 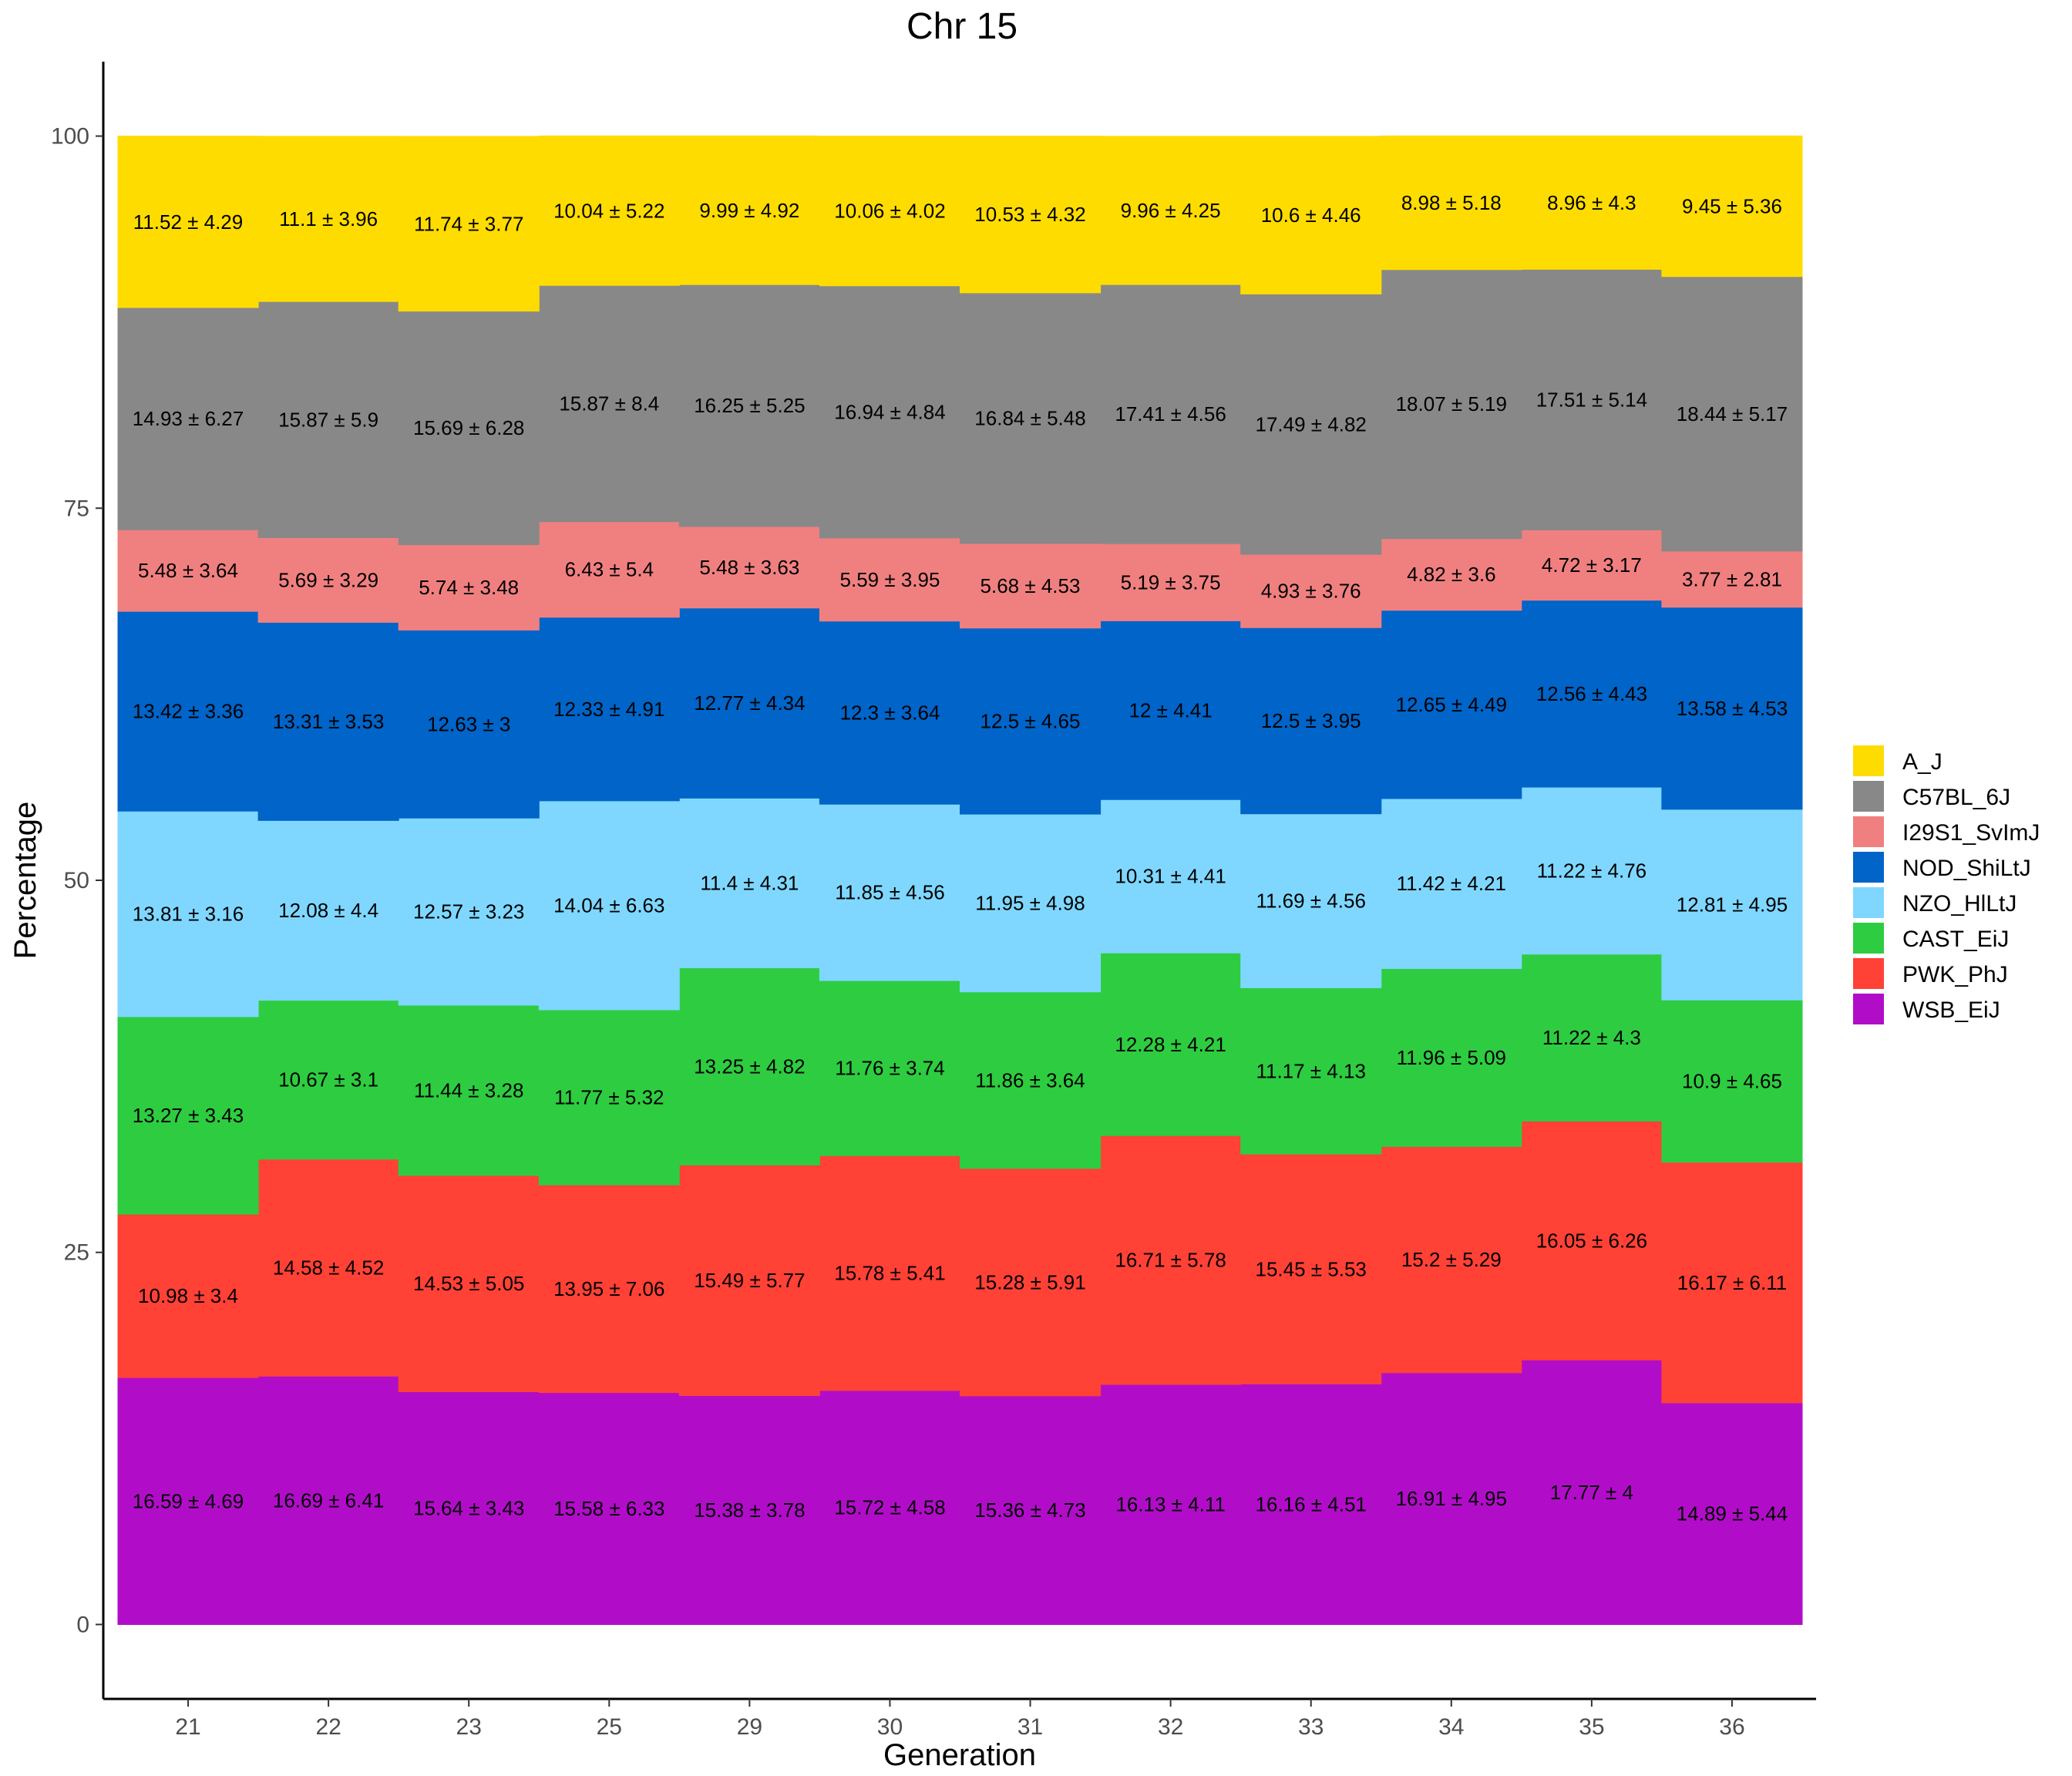 What do you see at coordinates (188, 222) in the screenshot?
I see `segment-label: 11.52 ± 4.29` at bounding box center [188, 222].